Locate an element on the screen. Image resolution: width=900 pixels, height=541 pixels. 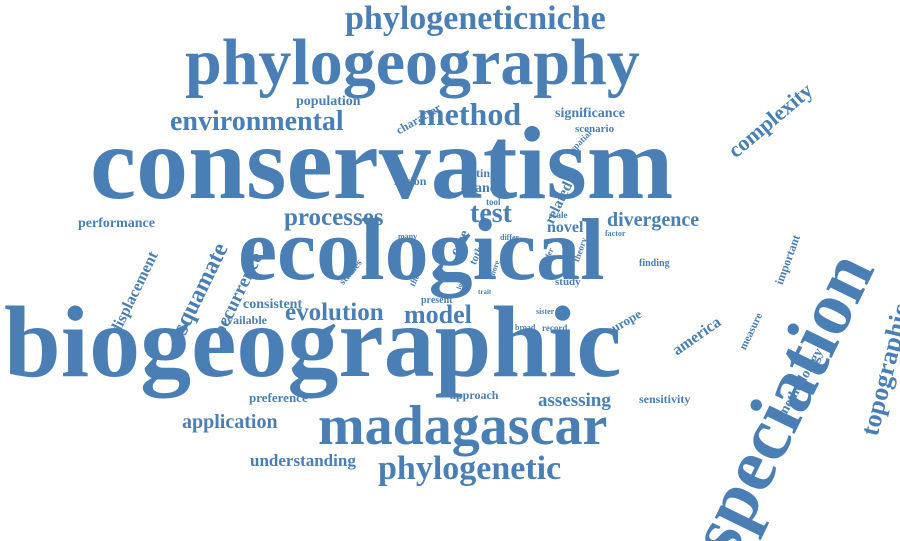
word-available: available is located at coordinates (244, 320).